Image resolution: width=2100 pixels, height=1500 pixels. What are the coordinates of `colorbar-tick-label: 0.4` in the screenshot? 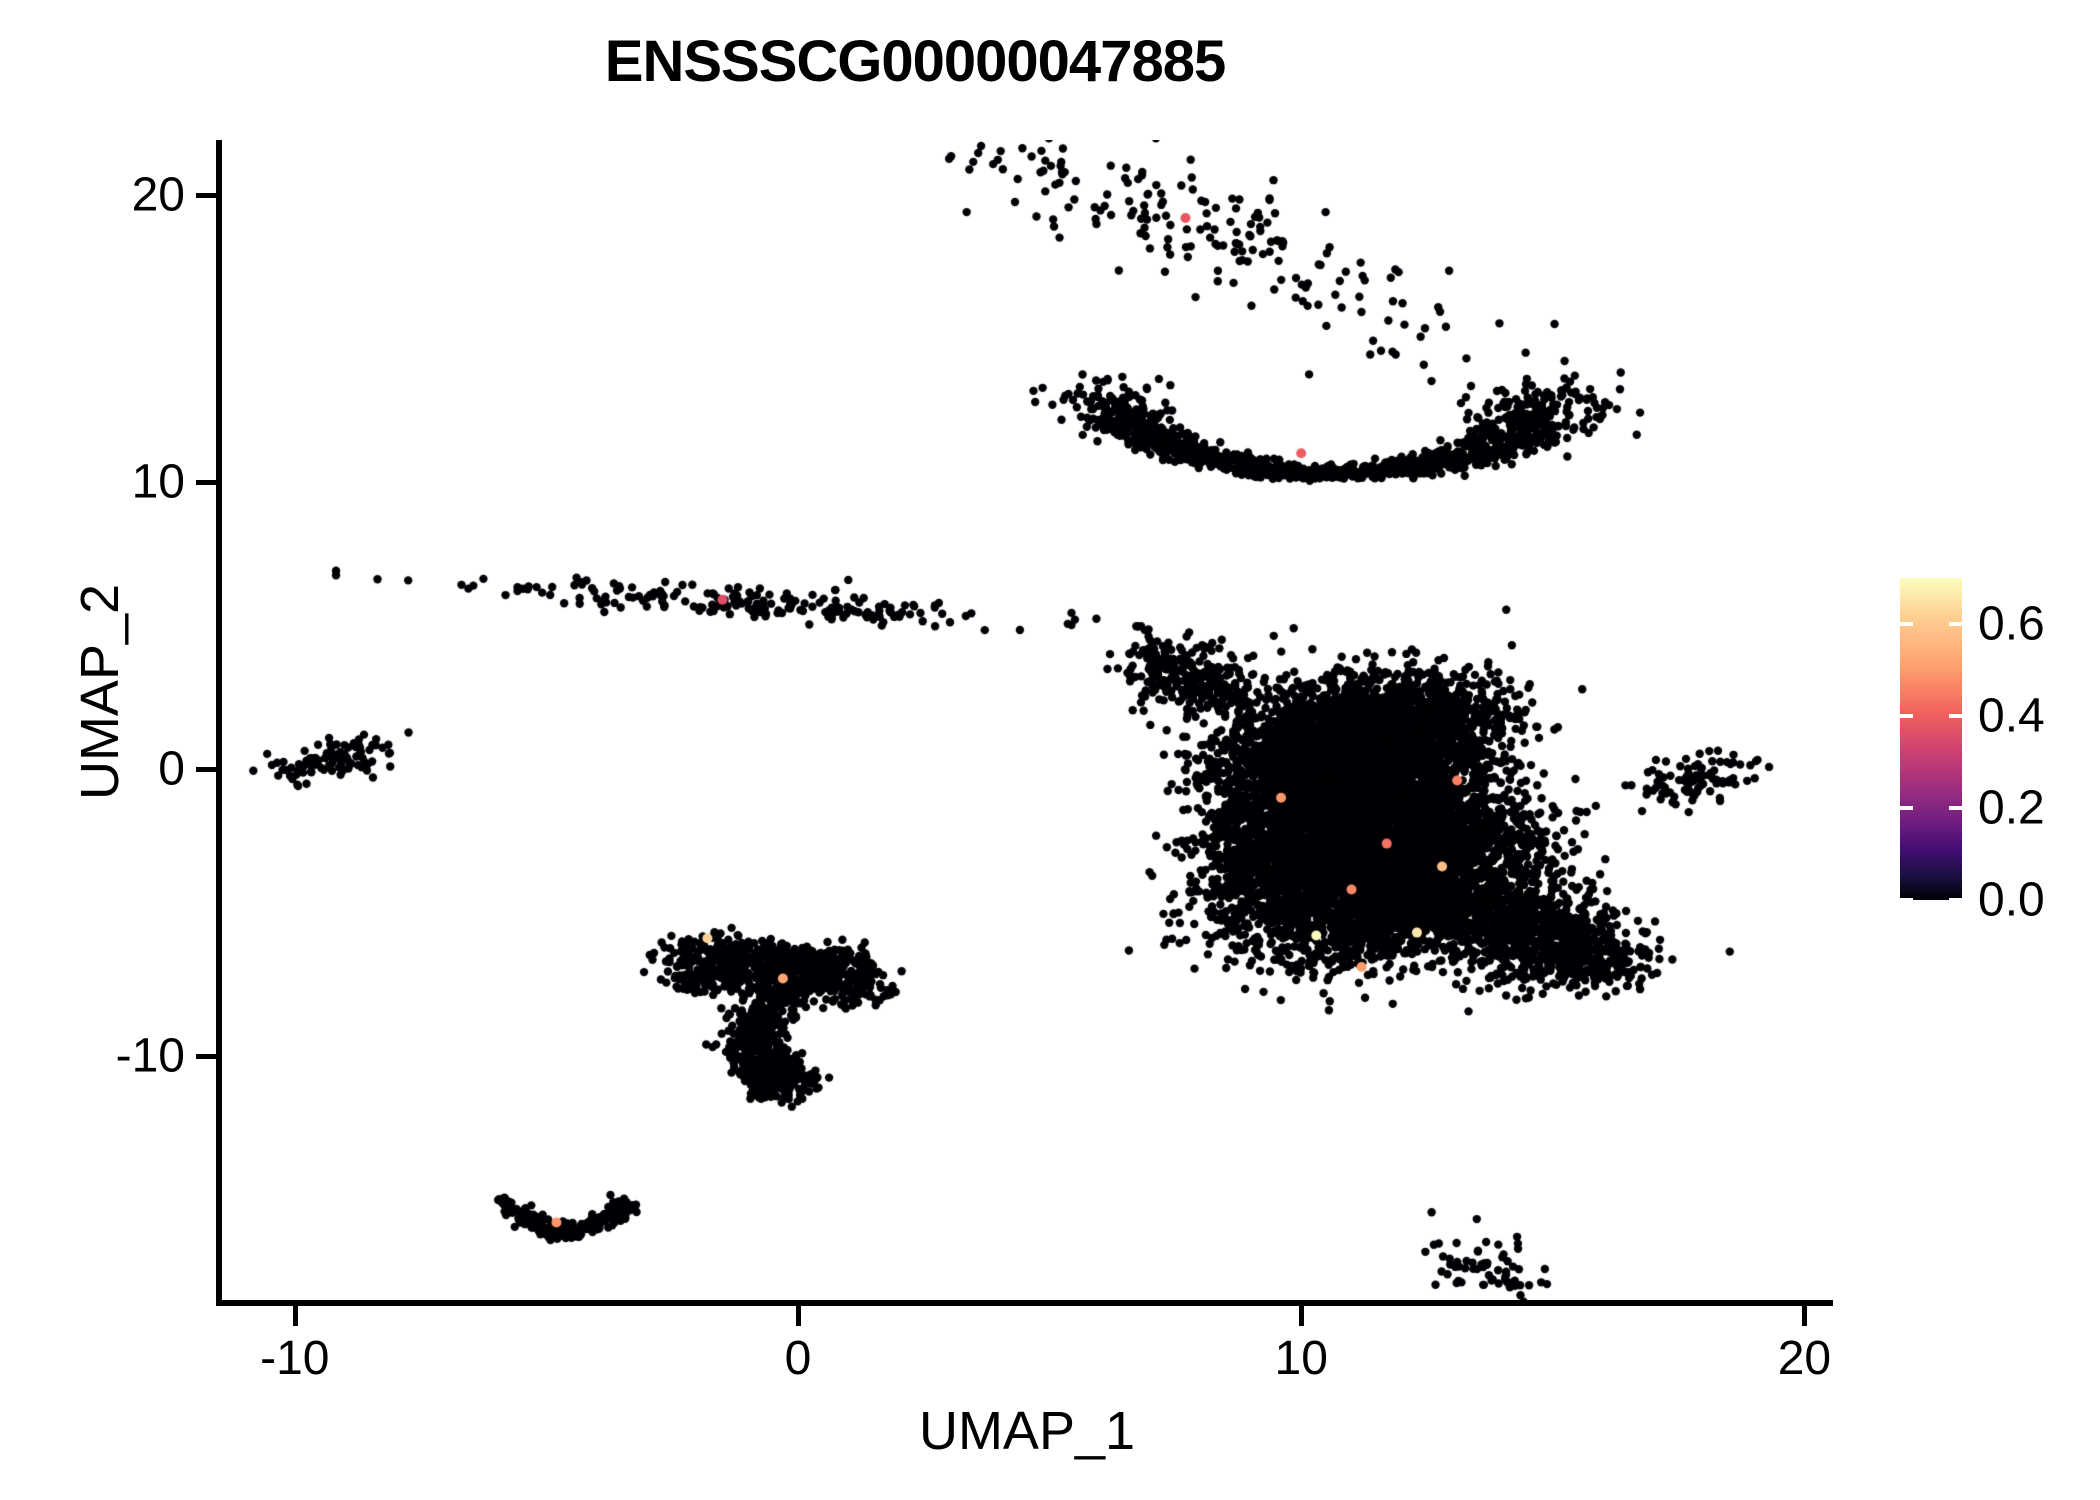 It's located at (2011, 716).